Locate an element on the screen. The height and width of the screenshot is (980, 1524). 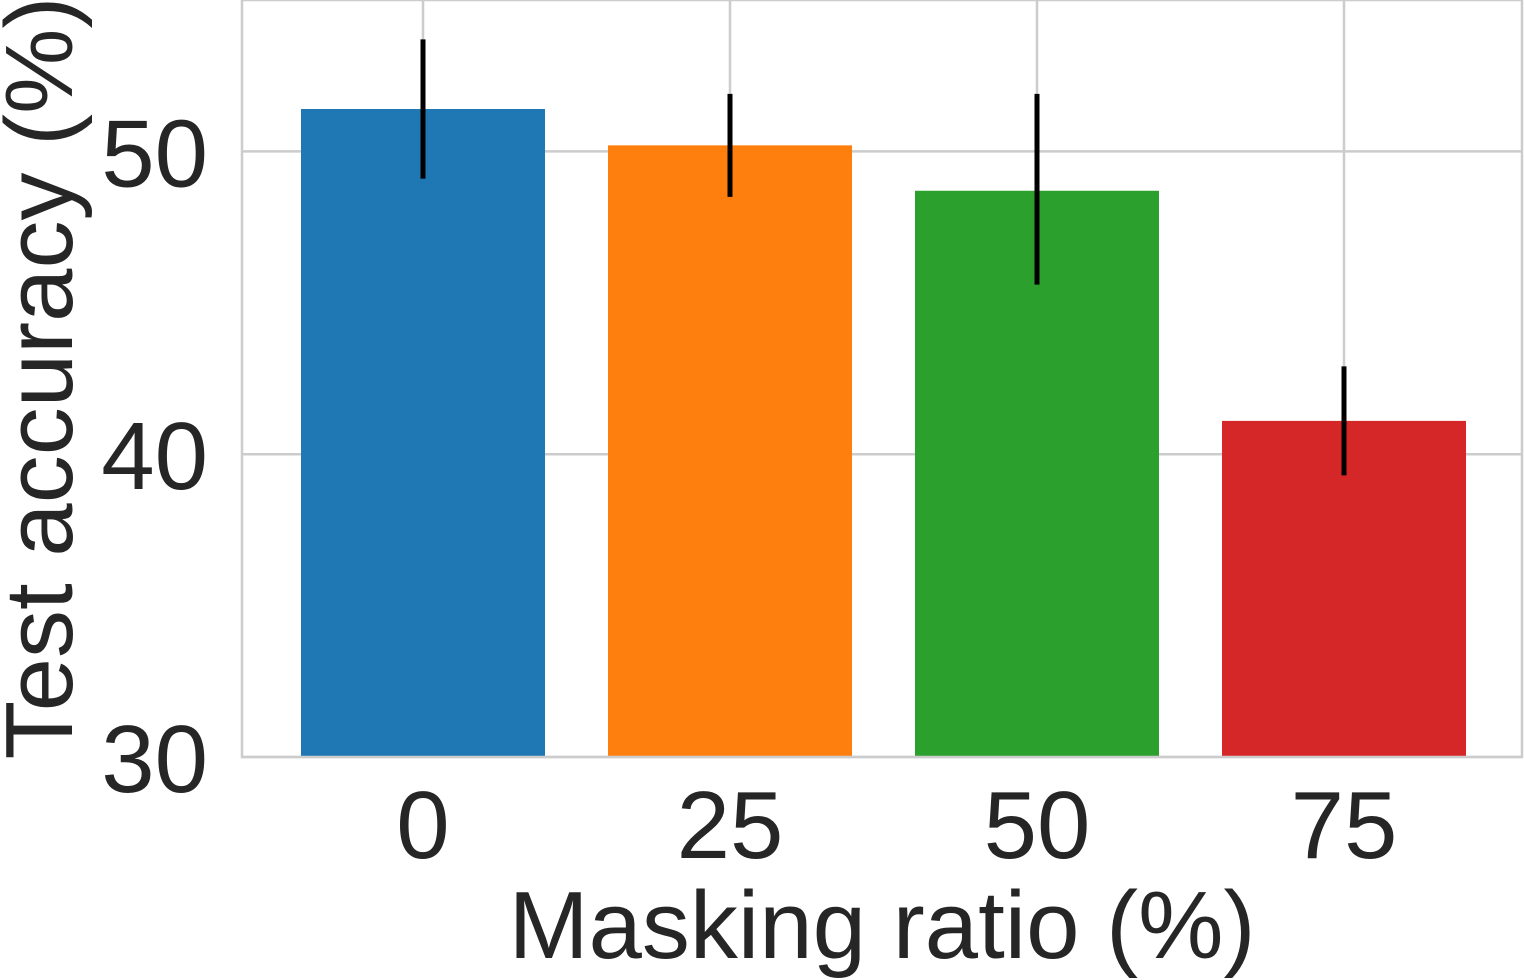
y-tick-labels: 30 40 50 is located at coordinates (154, 456).